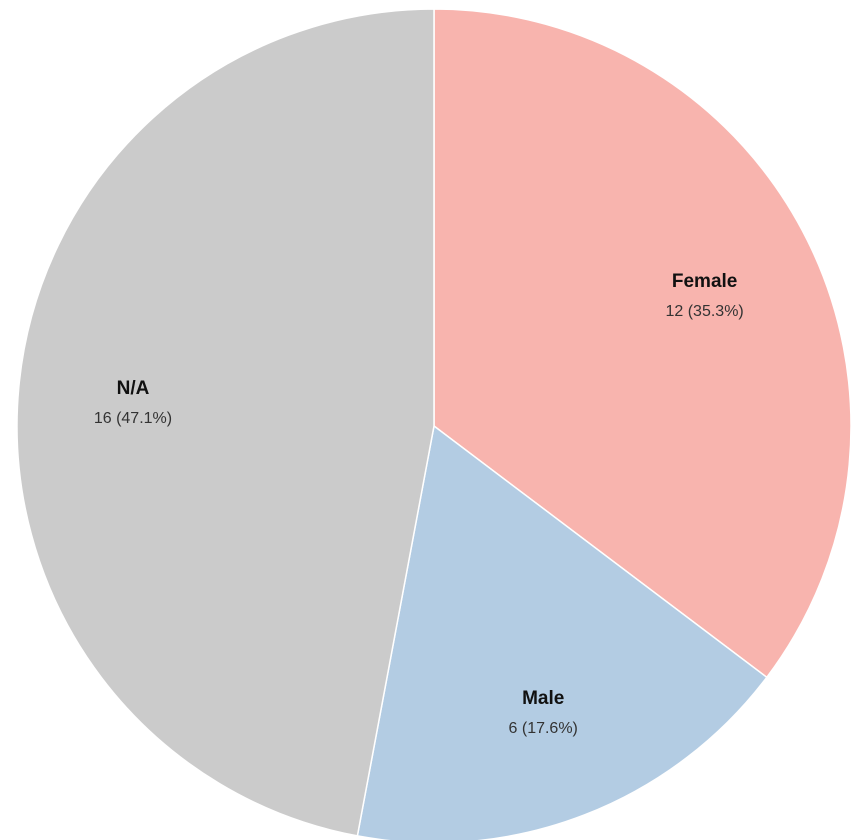 Image resolution: width=859 pixels, height=840 pixels. I want to click on slice-label-value: 6 (17.6%), so click(543, 728).